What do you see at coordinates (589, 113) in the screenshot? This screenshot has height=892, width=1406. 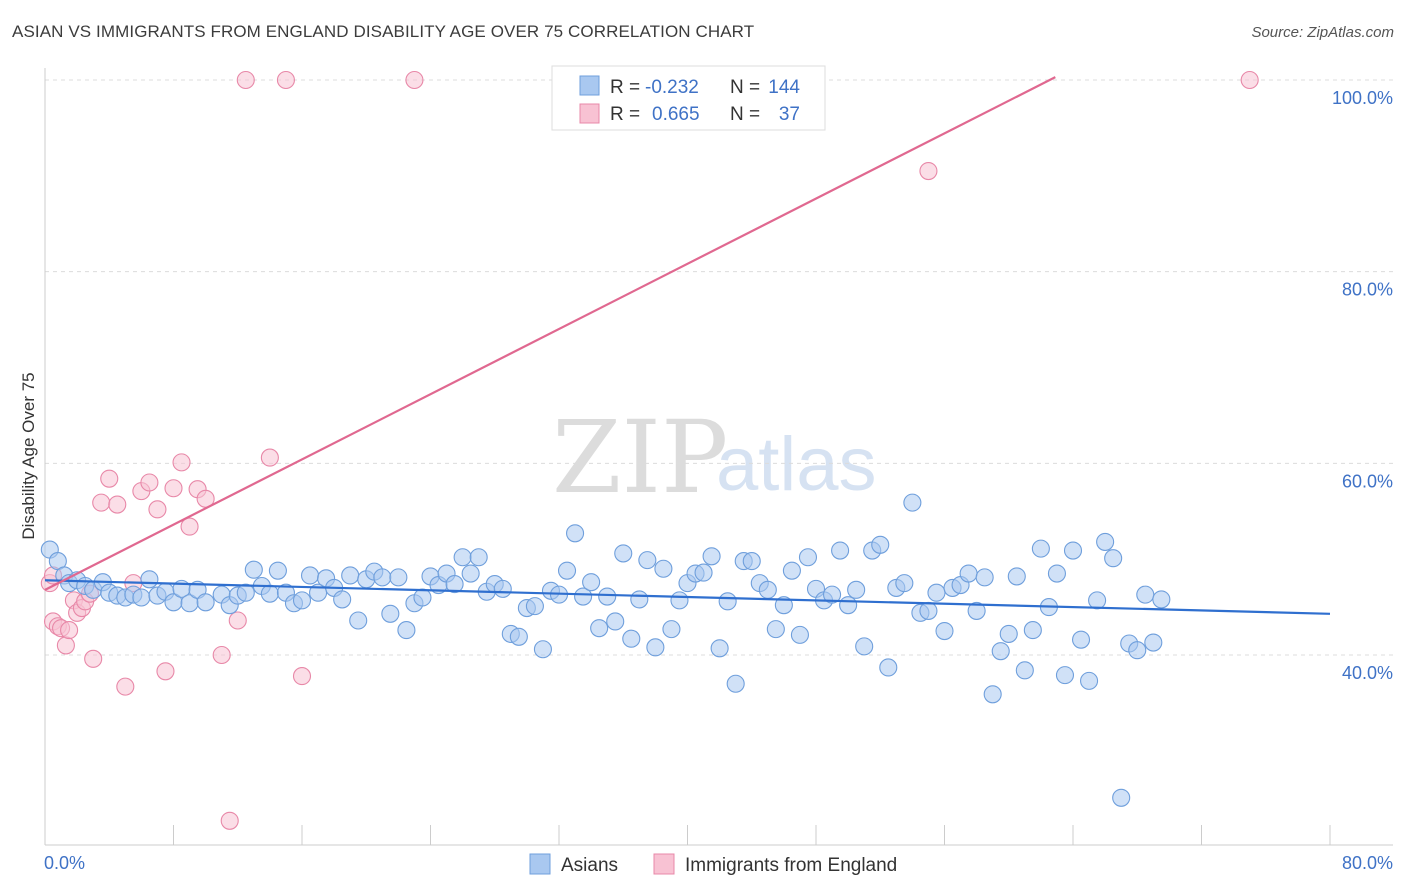 I see `legend-swatch-england` at bounding box center [589, 113].